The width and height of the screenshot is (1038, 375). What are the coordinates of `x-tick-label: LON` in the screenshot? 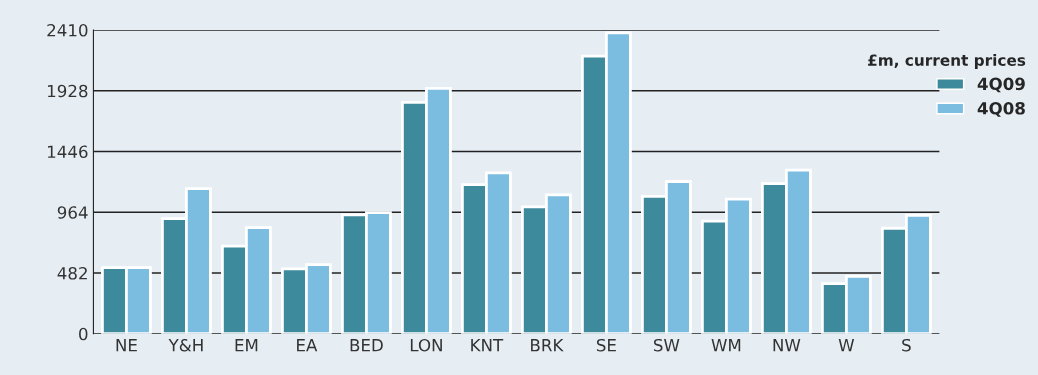 It's located at (426, 345).